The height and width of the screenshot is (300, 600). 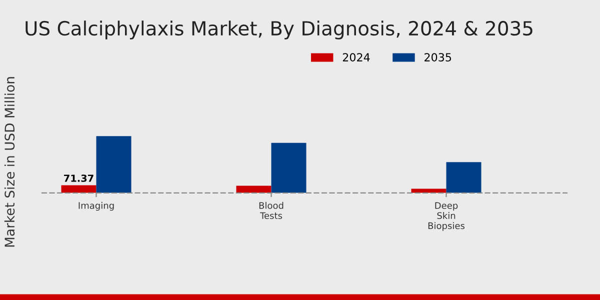 I want to click on chart-title: US Calciphylaxis Market, By Diagnosis, 2024 & 2035, so click(x=279, y=30).